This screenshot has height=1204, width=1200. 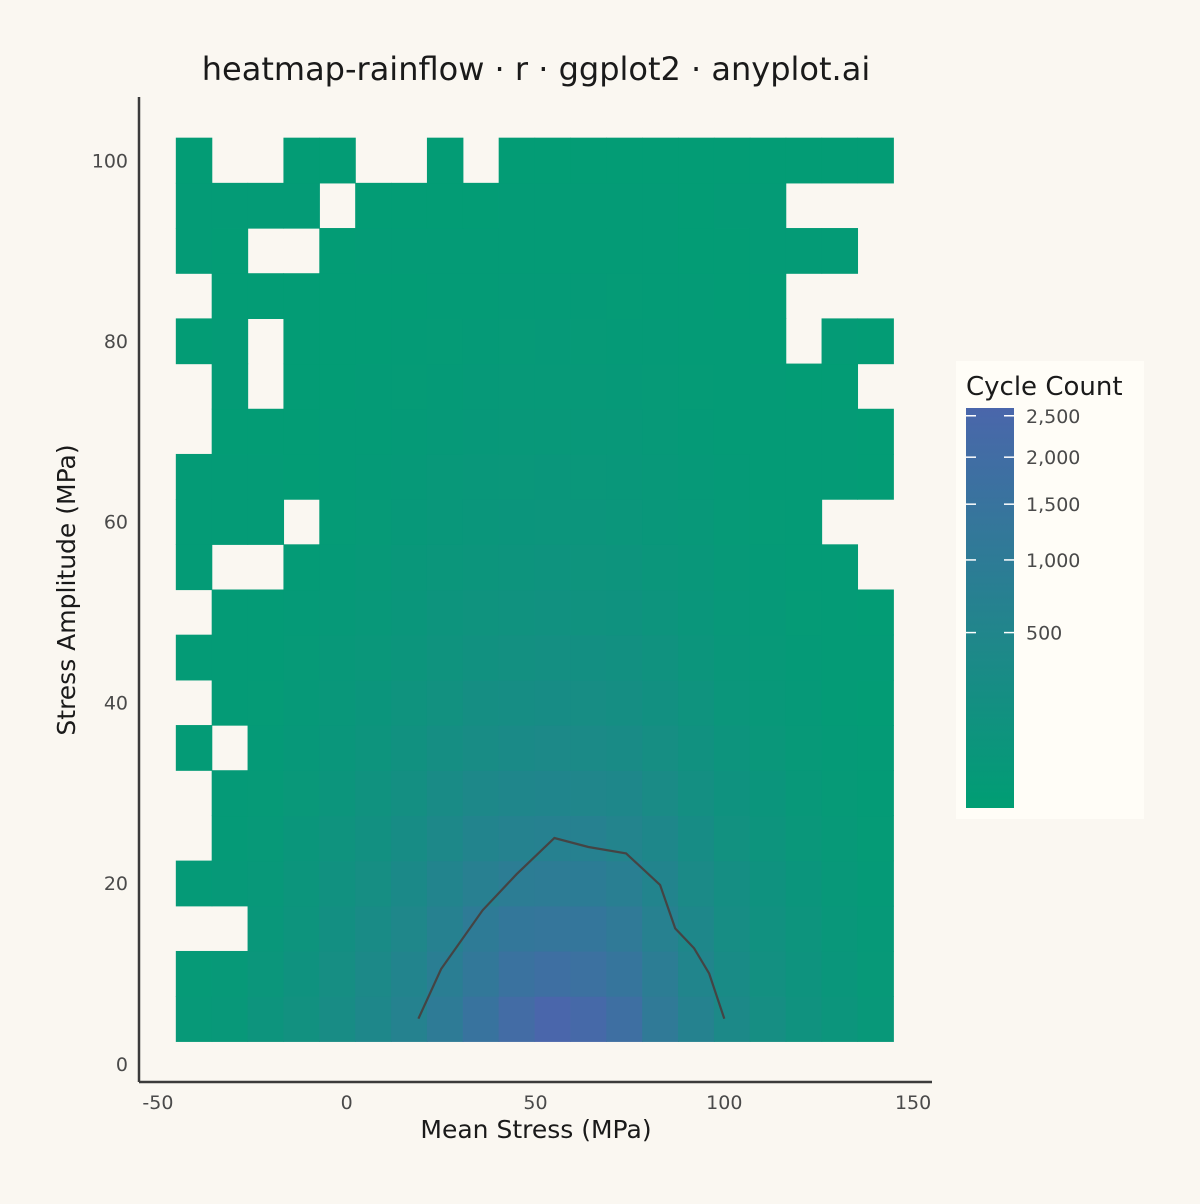 What do you see at coordinates (1044, 387) in the screenshot?
I see `legend-title: Cycle Count` at bounding box center [1044, 387].